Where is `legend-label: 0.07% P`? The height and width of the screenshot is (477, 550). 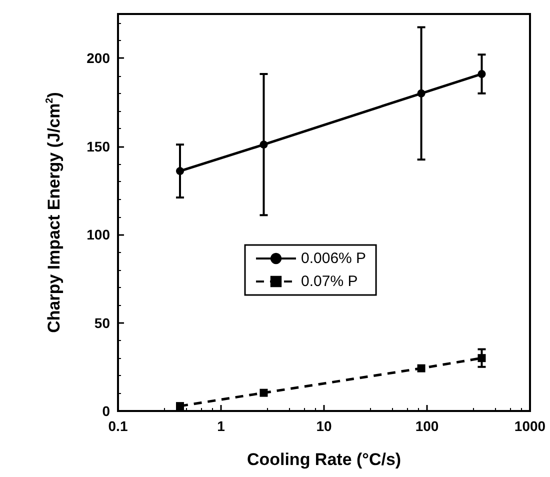 legend-label: 0.07% P is located at coordinates (329, 281).